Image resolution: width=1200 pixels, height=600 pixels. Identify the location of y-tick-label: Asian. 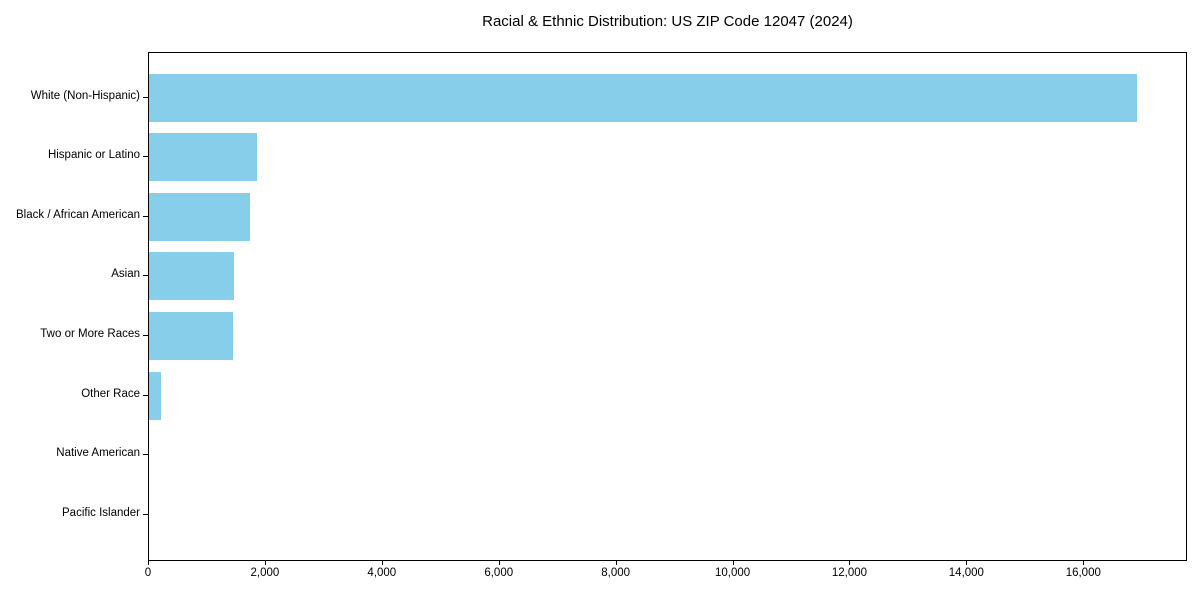
(125, 274).